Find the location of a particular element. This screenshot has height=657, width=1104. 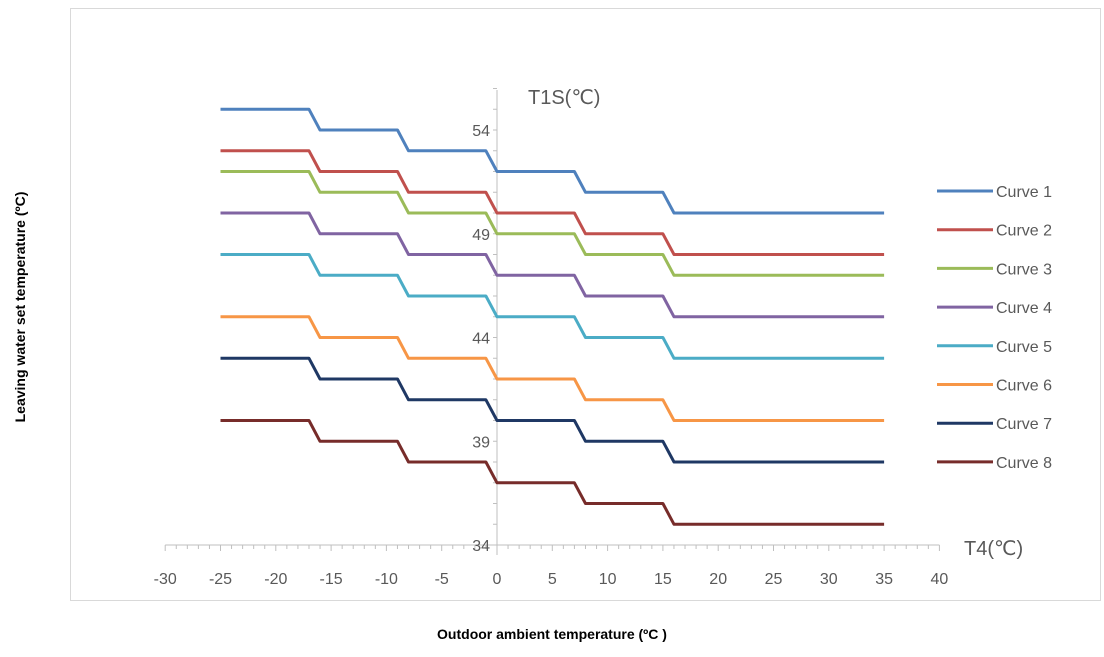

x-tick-label: -25 is located at coordinates (220, 579).